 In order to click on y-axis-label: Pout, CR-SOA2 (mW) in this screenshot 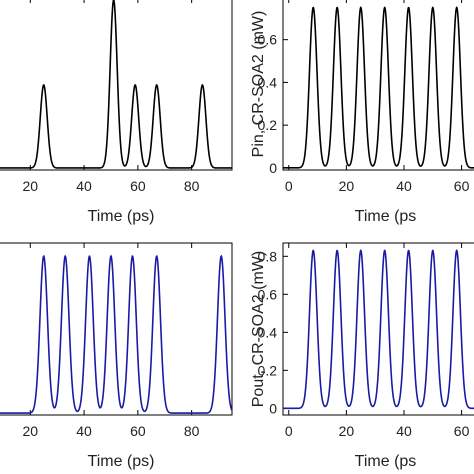, I will do `click(258, 329)`.